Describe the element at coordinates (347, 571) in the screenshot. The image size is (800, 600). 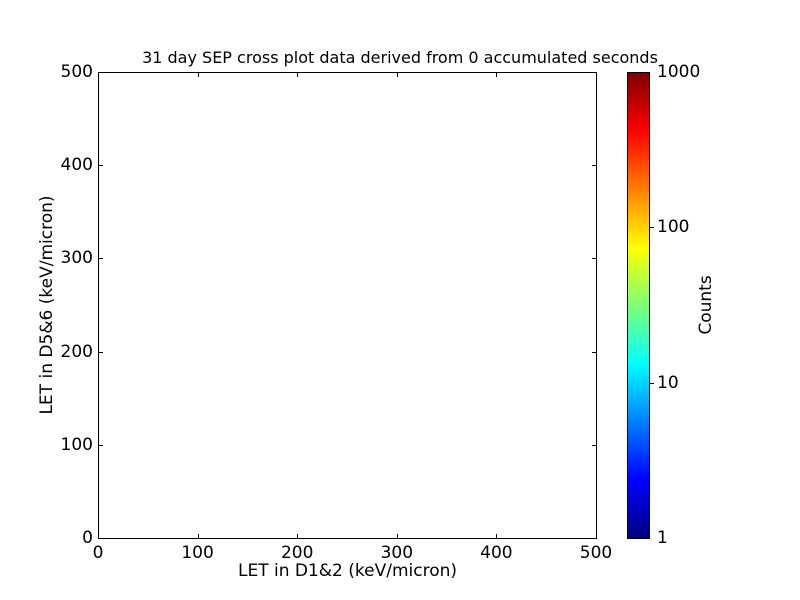
I see `x-axis-label: LET in D1&2 (keV/micron)` at that location.